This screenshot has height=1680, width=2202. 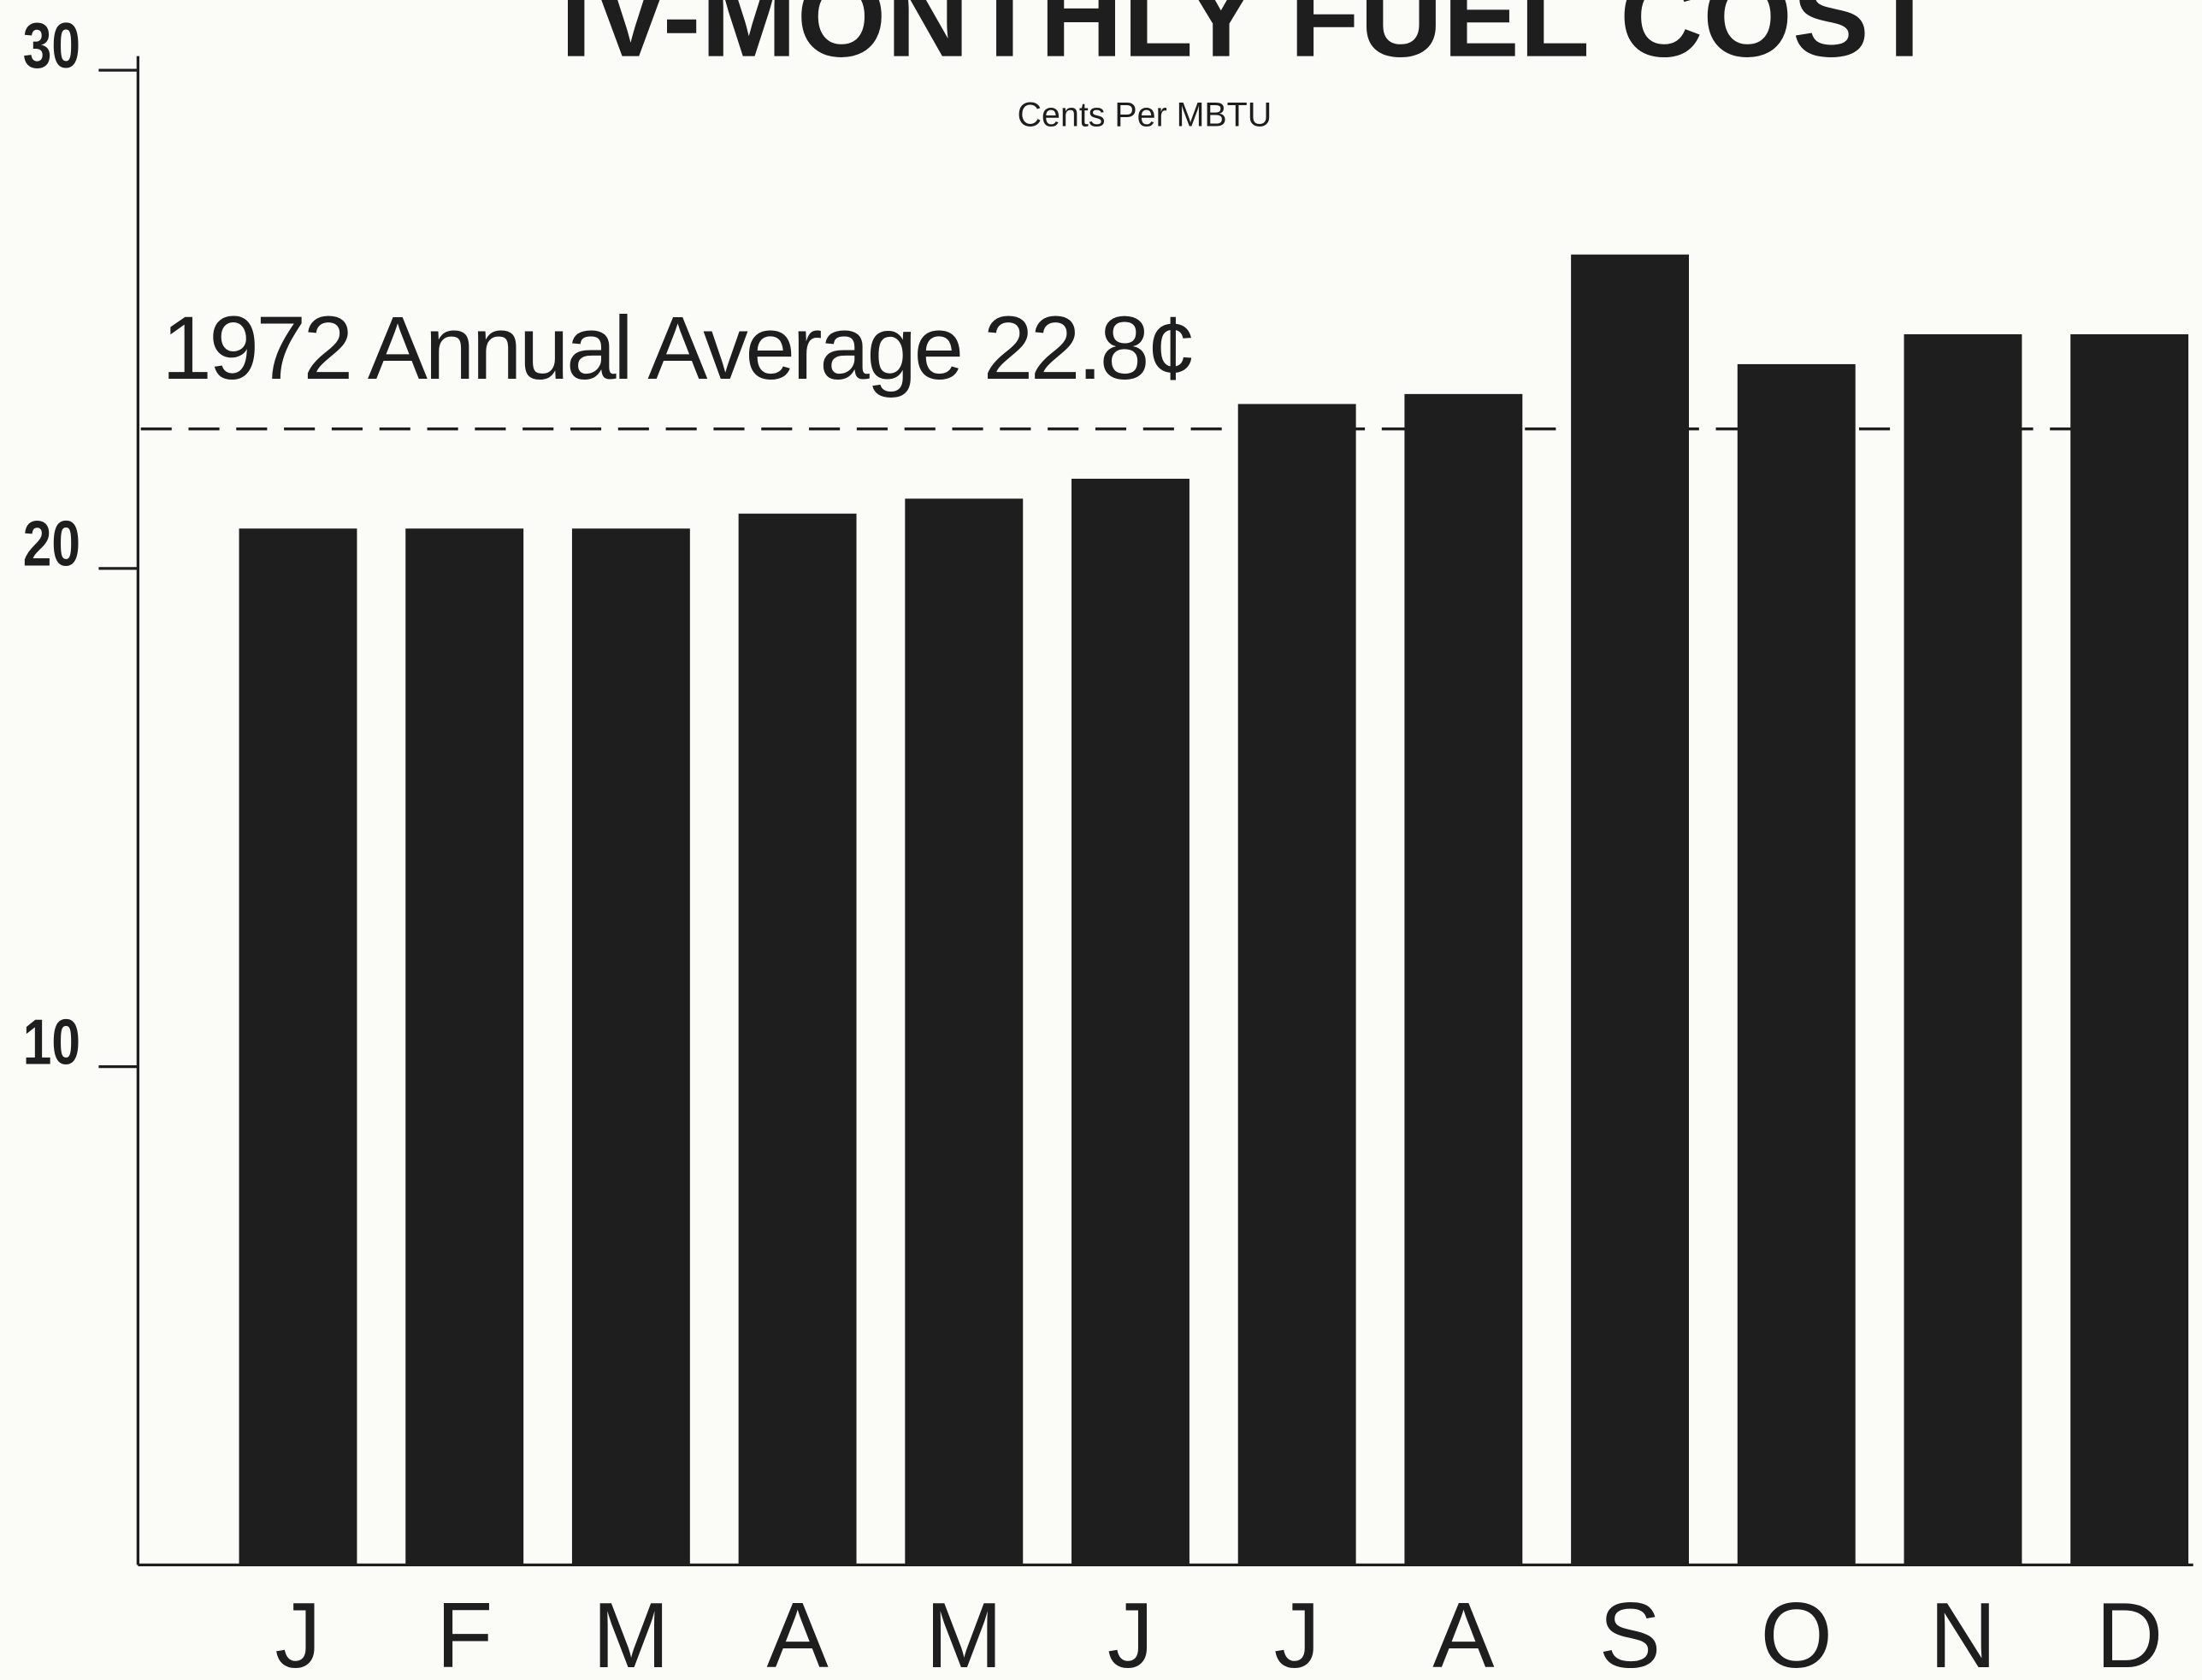 I want to click on x-tick-label: S, so click(x=1630, y=1631).